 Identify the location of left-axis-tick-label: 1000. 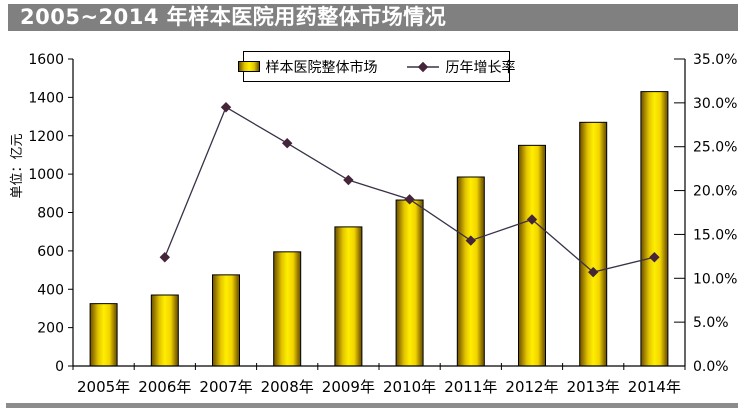
(46, 175).